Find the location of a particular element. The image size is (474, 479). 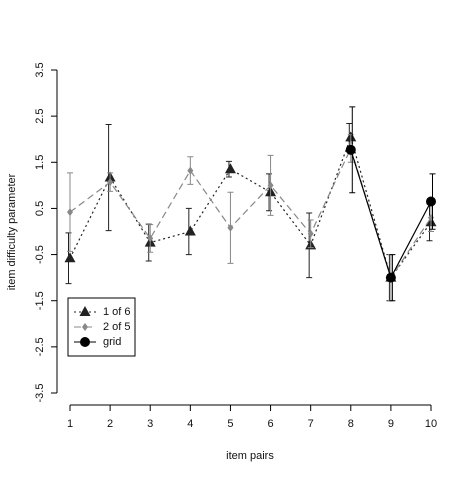

x-tick-label: 6 is located at coordinates (270, 424).